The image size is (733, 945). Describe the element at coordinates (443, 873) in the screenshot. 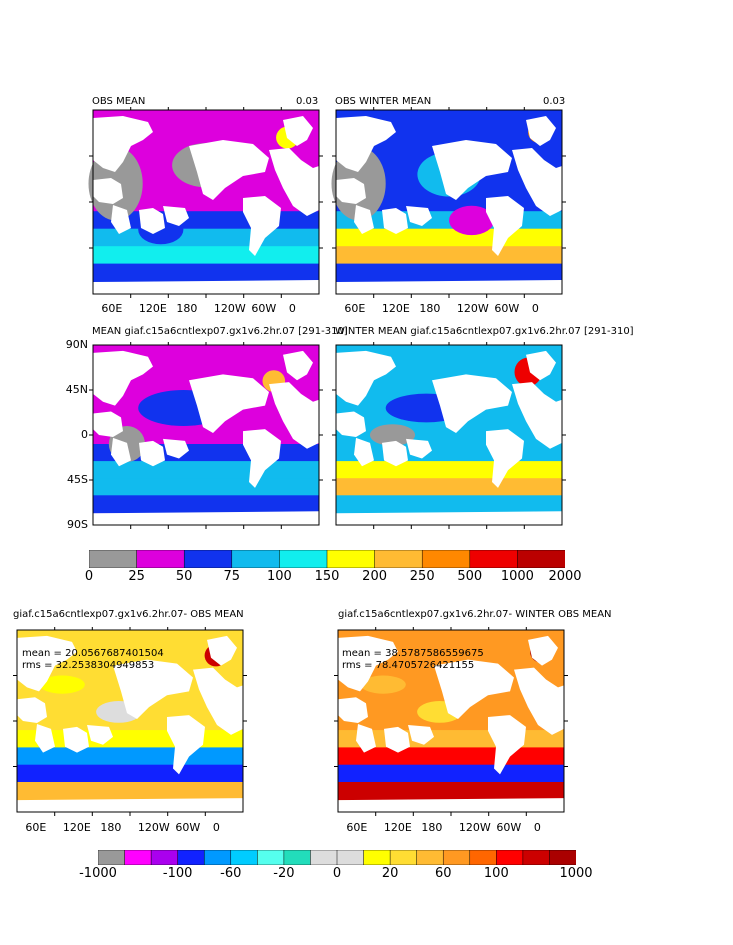

I see `colorbar-label: 60` at that location.